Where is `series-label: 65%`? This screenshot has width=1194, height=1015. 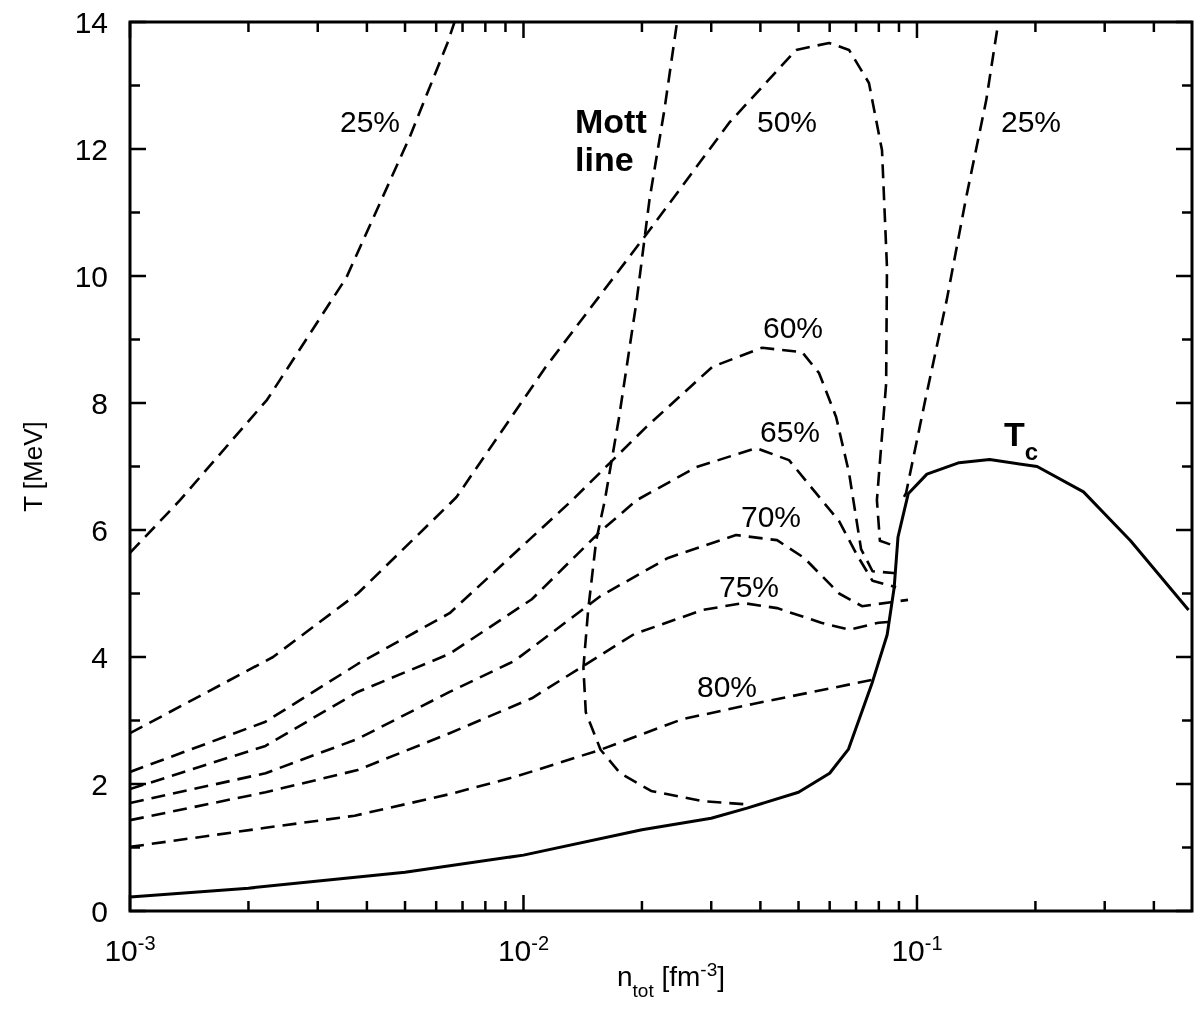
series-label: 65% is located at coordinates (790, 431).